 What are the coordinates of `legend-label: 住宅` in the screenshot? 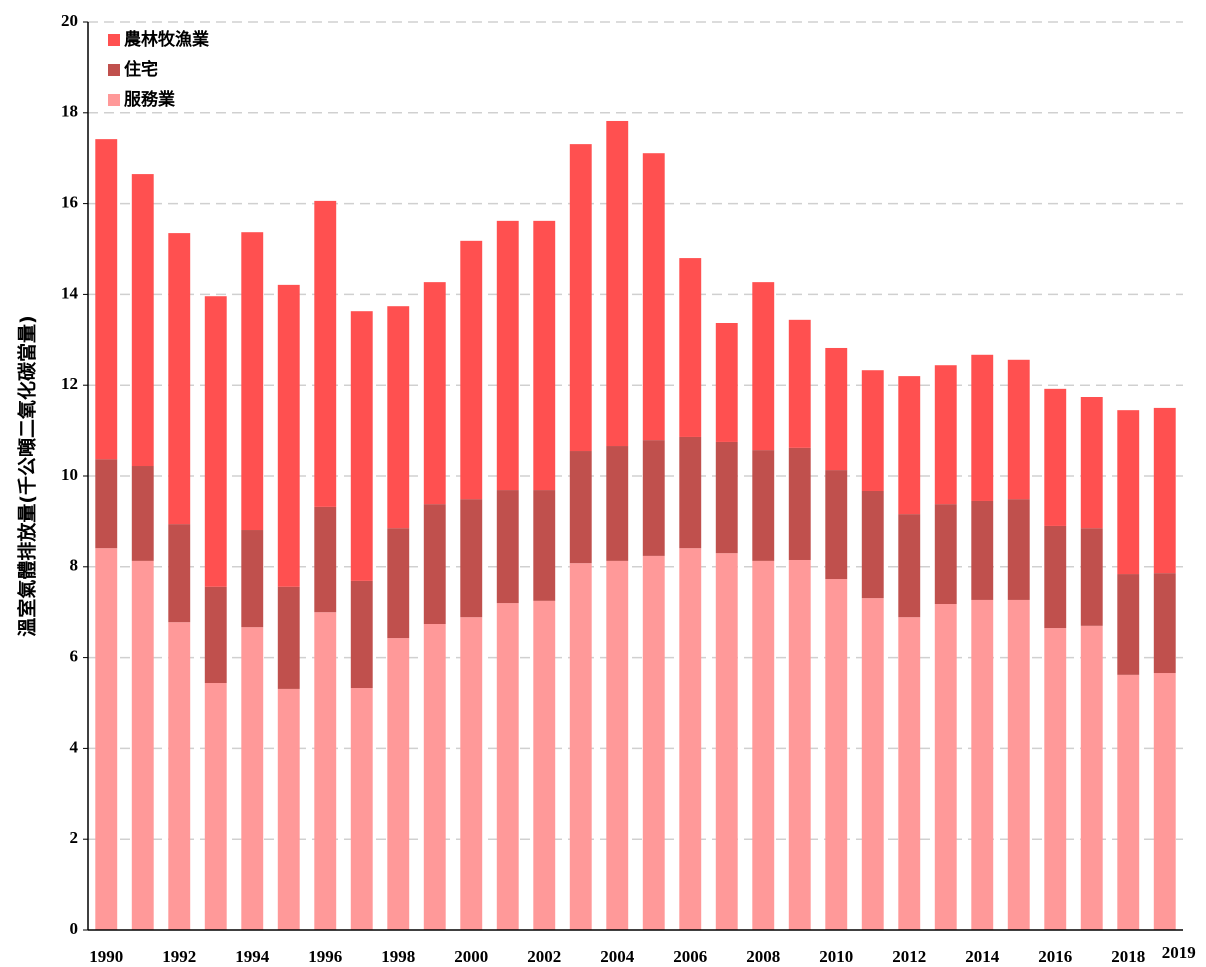 It's located at (141, 69).